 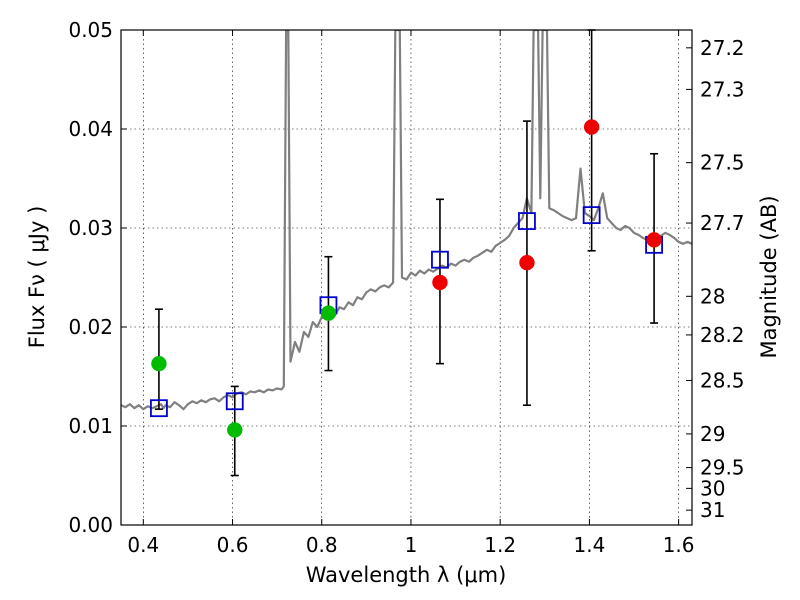 What do you see at coordinates (90, 327) in the screenshot?
I see `y-tick-label: 0.02` at bounding box center [90, 327].